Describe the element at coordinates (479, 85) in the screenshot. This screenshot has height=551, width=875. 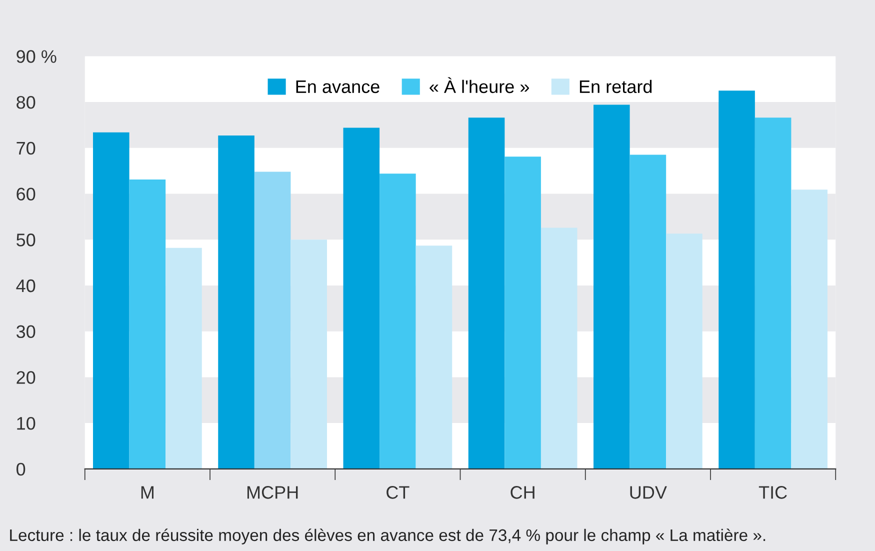
I see `legend-label: « À l'heure »` at that location.